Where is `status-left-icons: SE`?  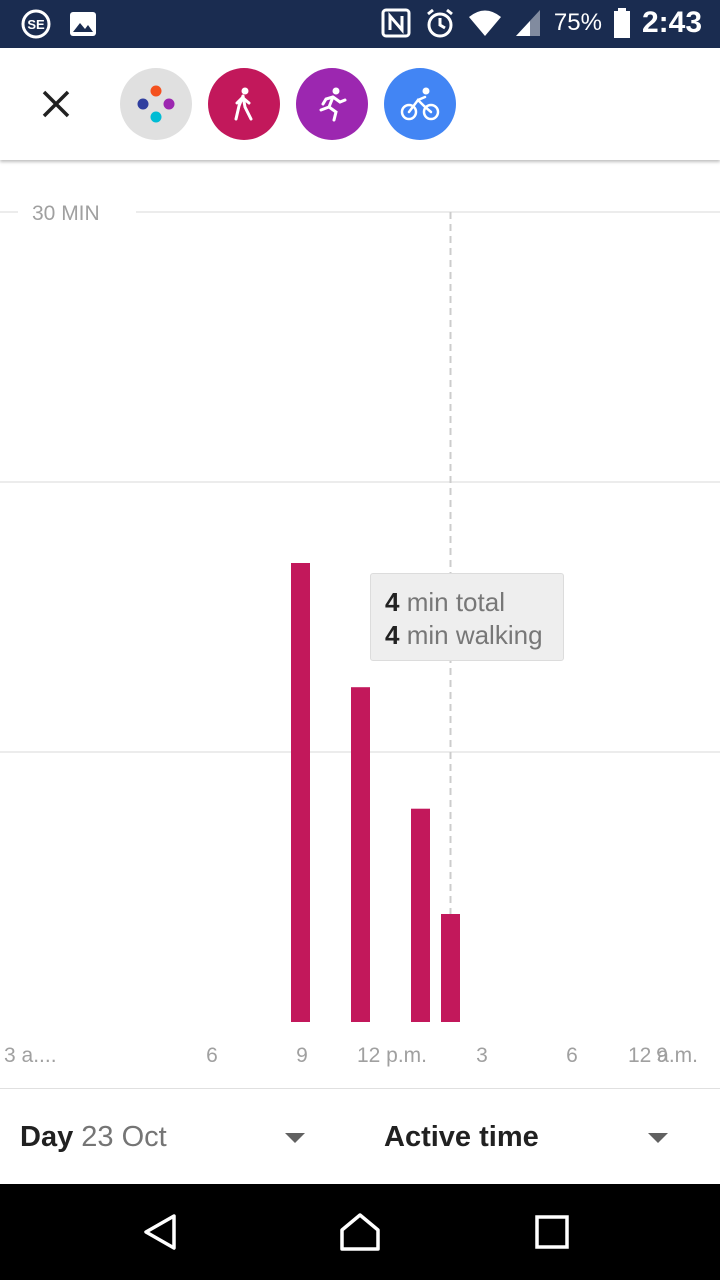
status-left-icons: SE is located at coordinates (59, 24).